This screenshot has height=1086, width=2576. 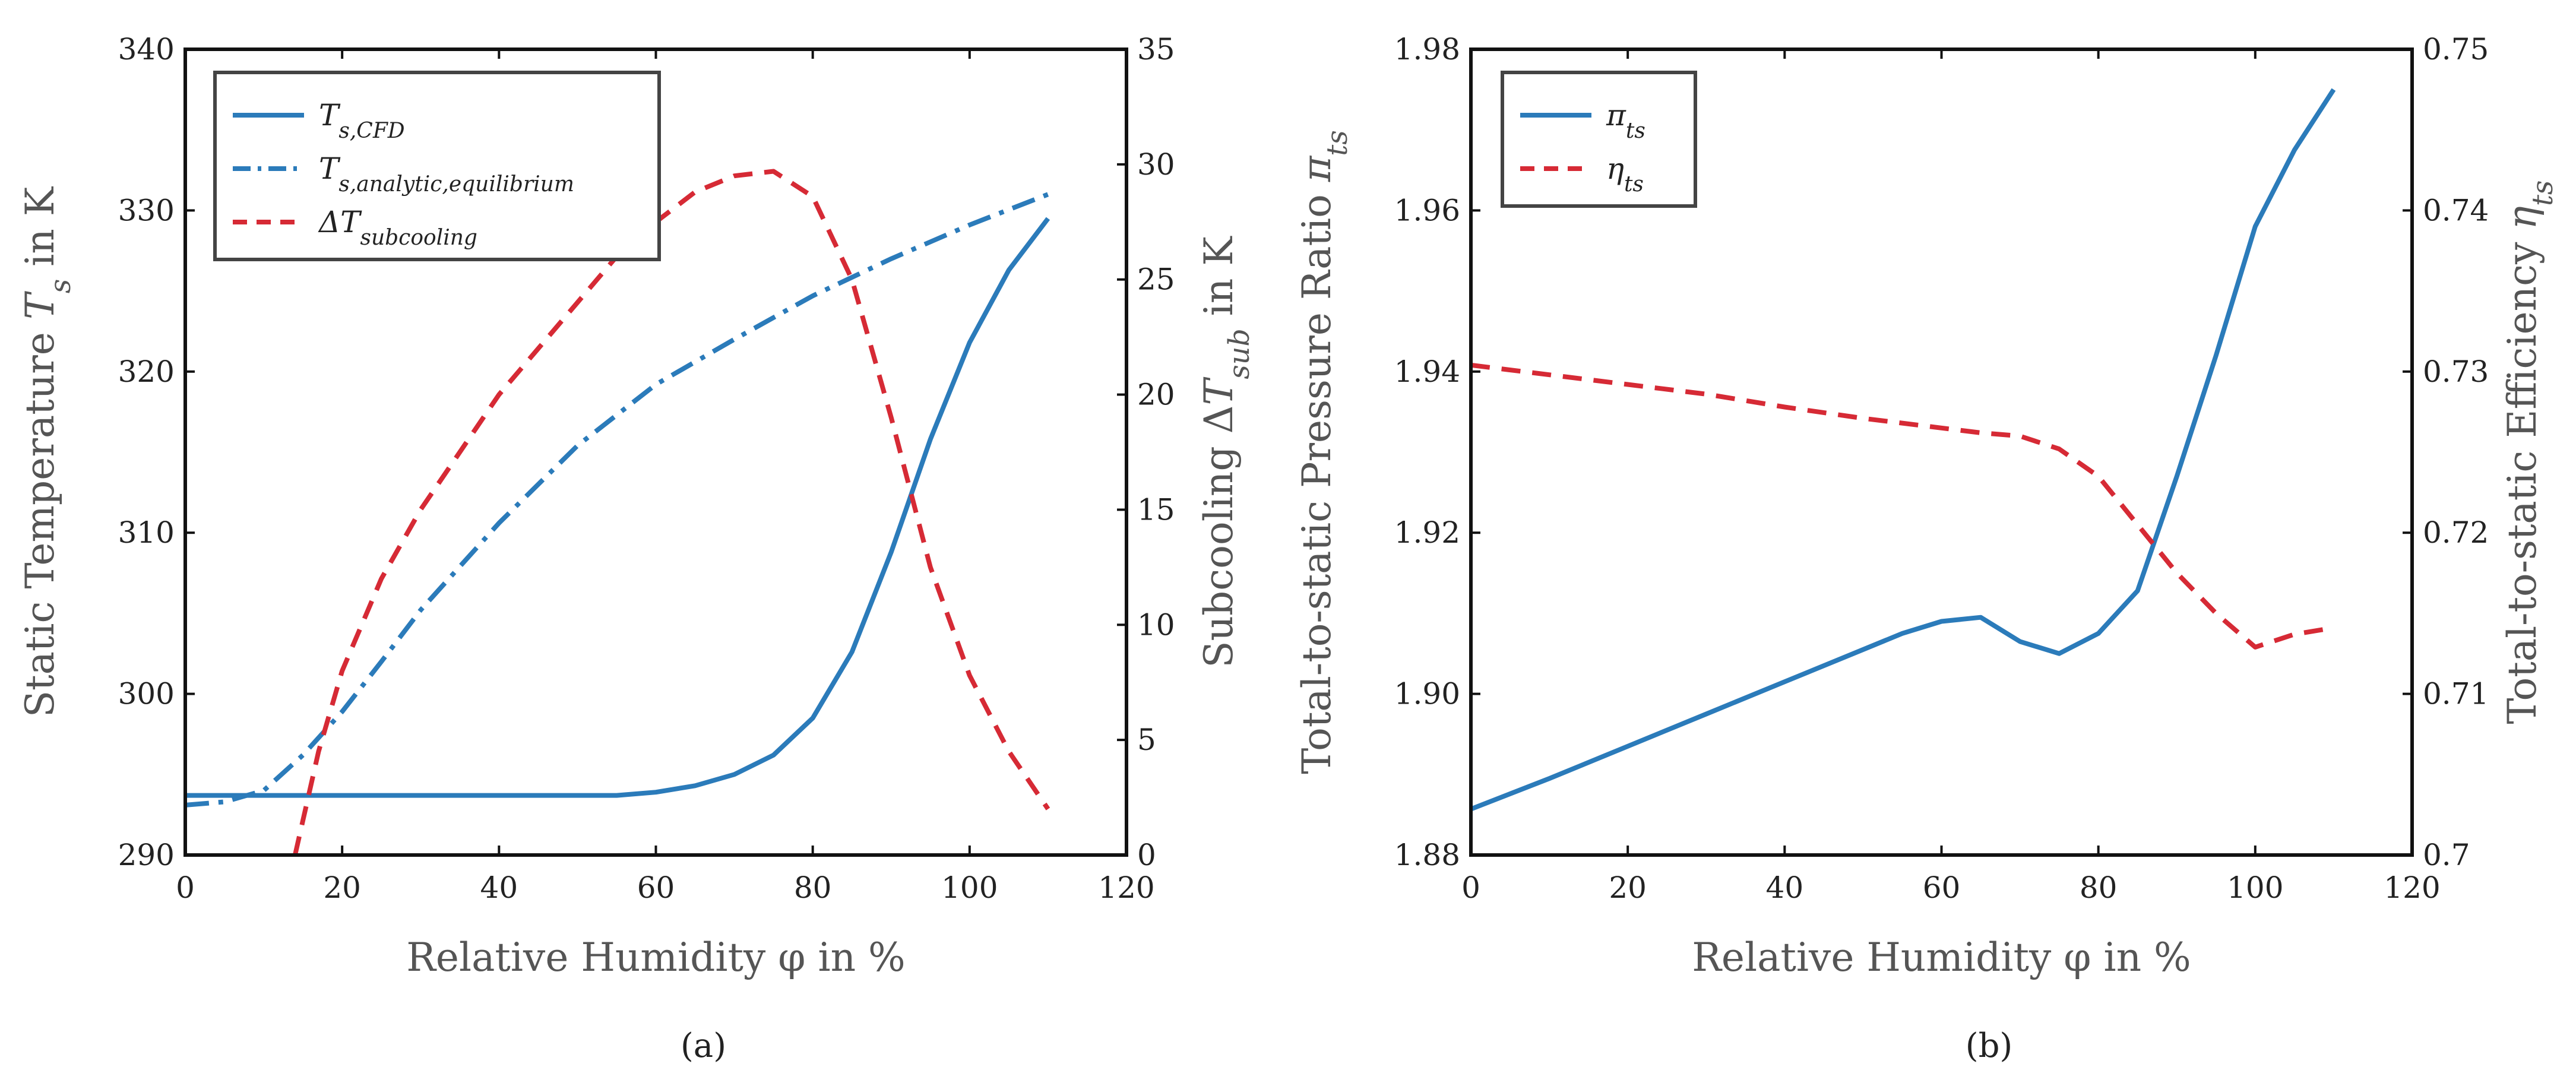 I want to click on y-tick-label: 1.96, so click(x=1427, y=210).